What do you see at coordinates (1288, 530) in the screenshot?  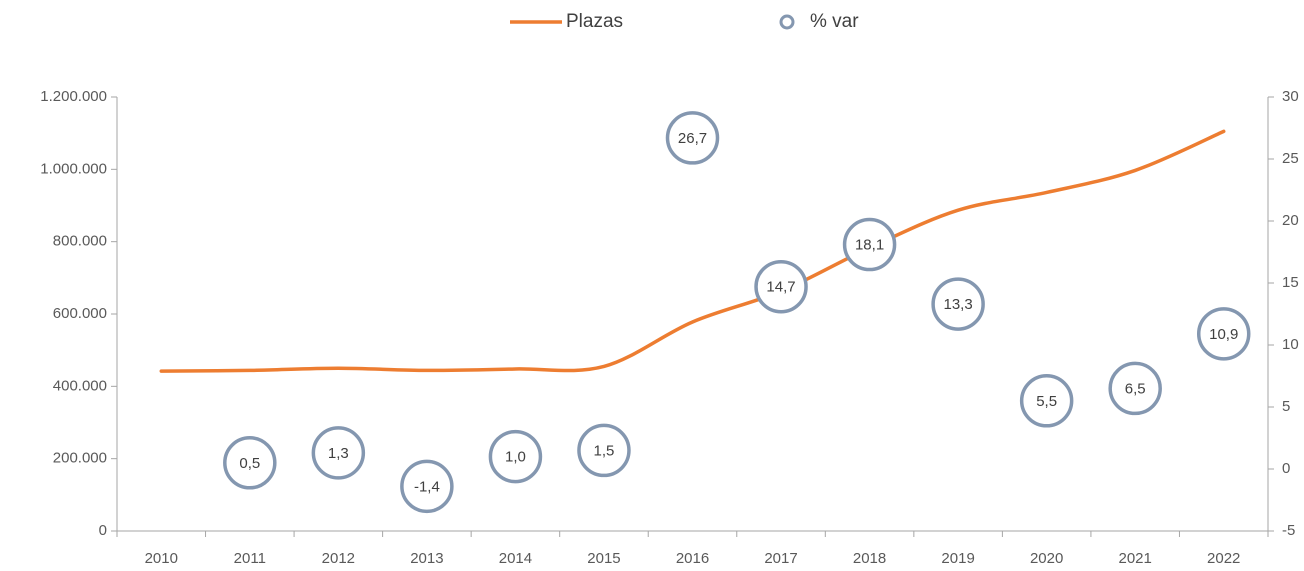 I see `y2-tick-label: -5` at bounding box center [1288, 530].